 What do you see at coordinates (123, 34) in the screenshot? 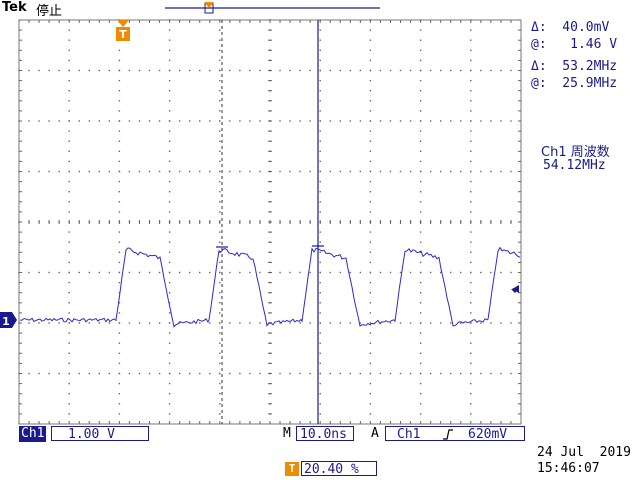
I see `trigger-marker` at bounding box center [123, 34].